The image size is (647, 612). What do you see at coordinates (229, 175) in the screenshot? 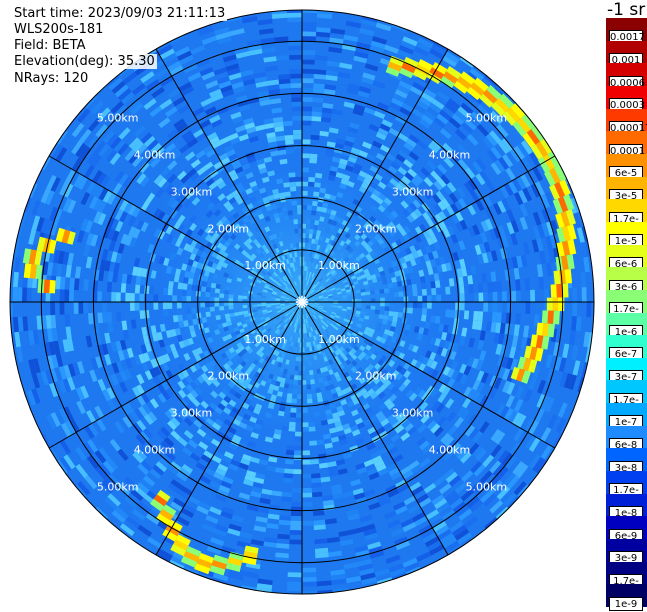
I see `azimuth-spoke` at bounding box center [229, 175].